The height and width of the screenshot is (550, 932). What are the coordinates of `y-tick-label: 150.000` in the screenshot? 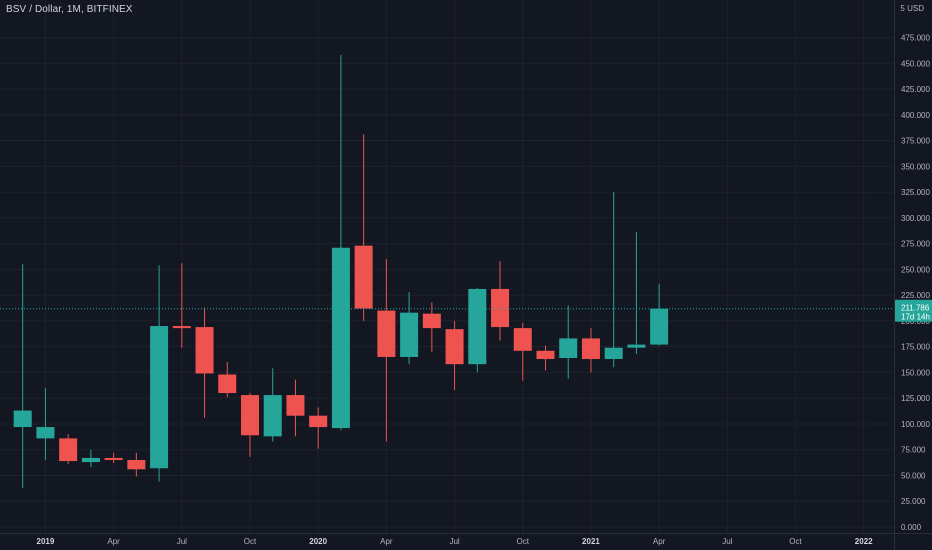 It's located at (915, 372).